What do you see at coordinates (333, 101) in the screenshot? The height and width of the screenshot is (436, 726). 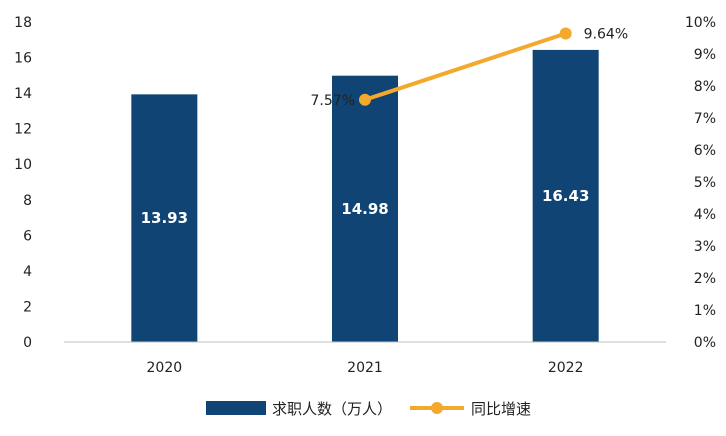 I see `growth-value-label: 7.57%` at bounding box center [333, 101].